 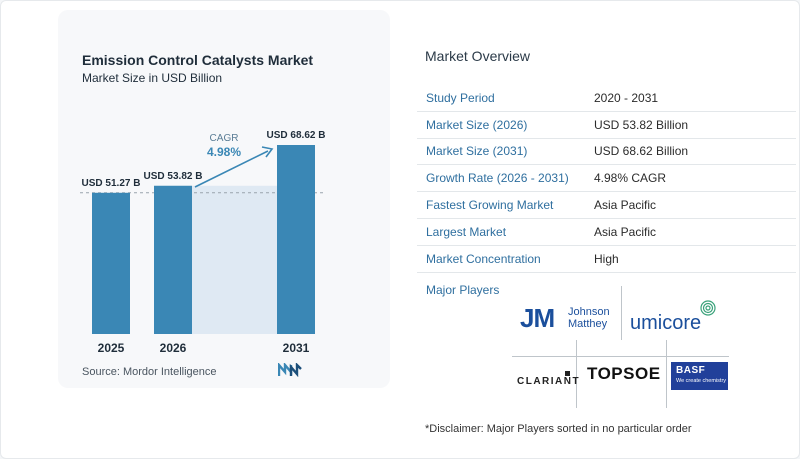 I want to click on x-tick-2031: 2031, so click(x=296, y=348).